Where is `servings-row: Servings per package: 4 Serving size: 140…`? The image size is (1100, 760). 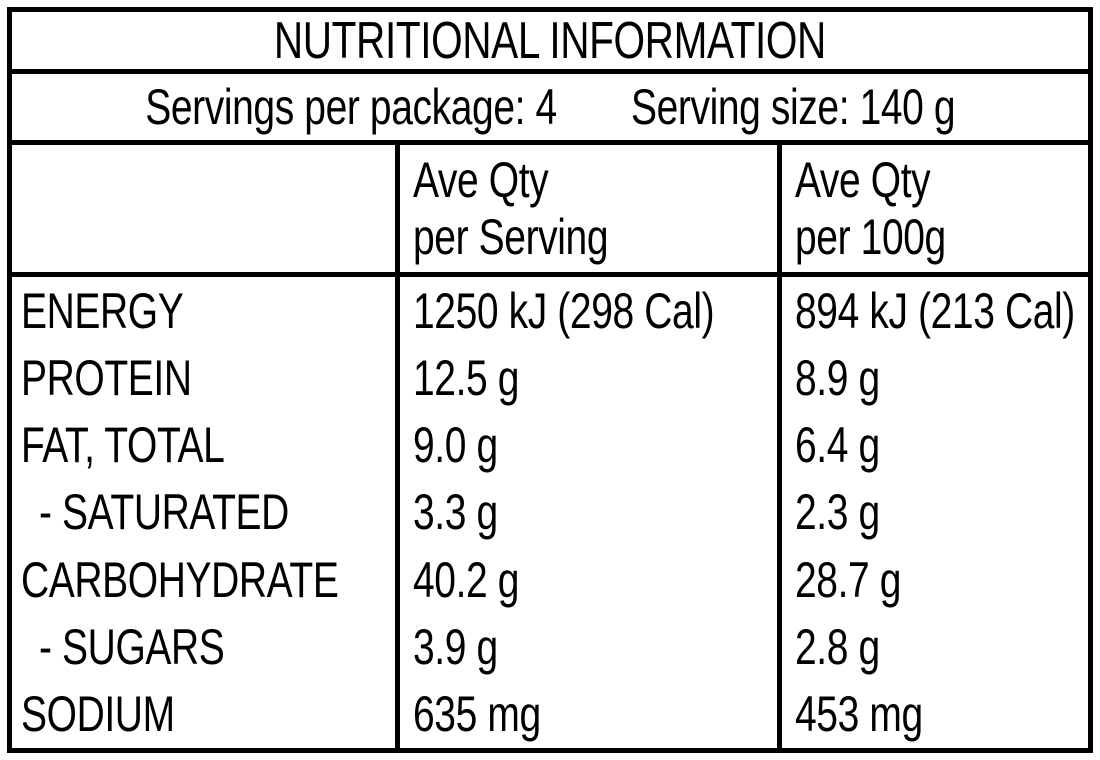
servings-row: Servings per package: 4 Serving size: 140… is located at coordinates (550, 109).